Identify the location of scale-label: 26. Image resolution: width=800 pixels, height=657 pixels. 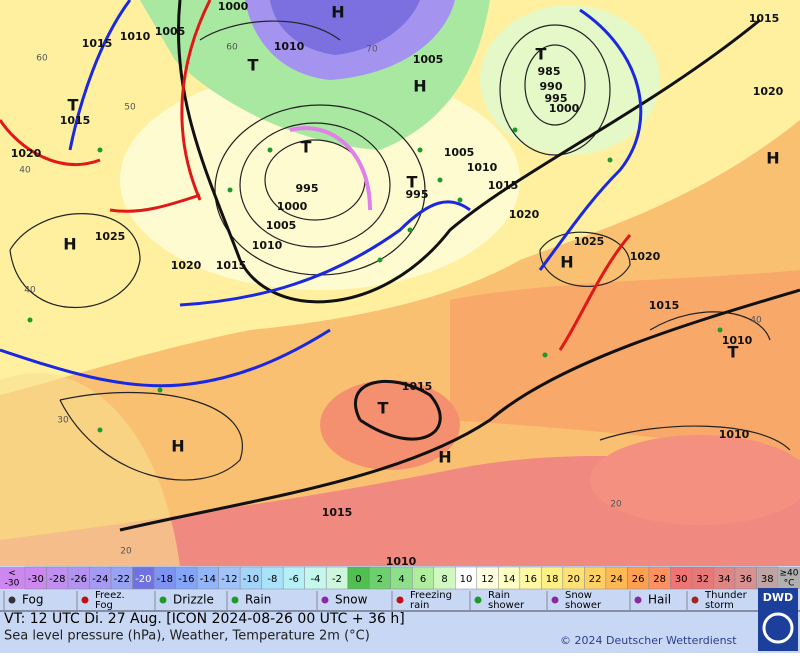
(638, 579).